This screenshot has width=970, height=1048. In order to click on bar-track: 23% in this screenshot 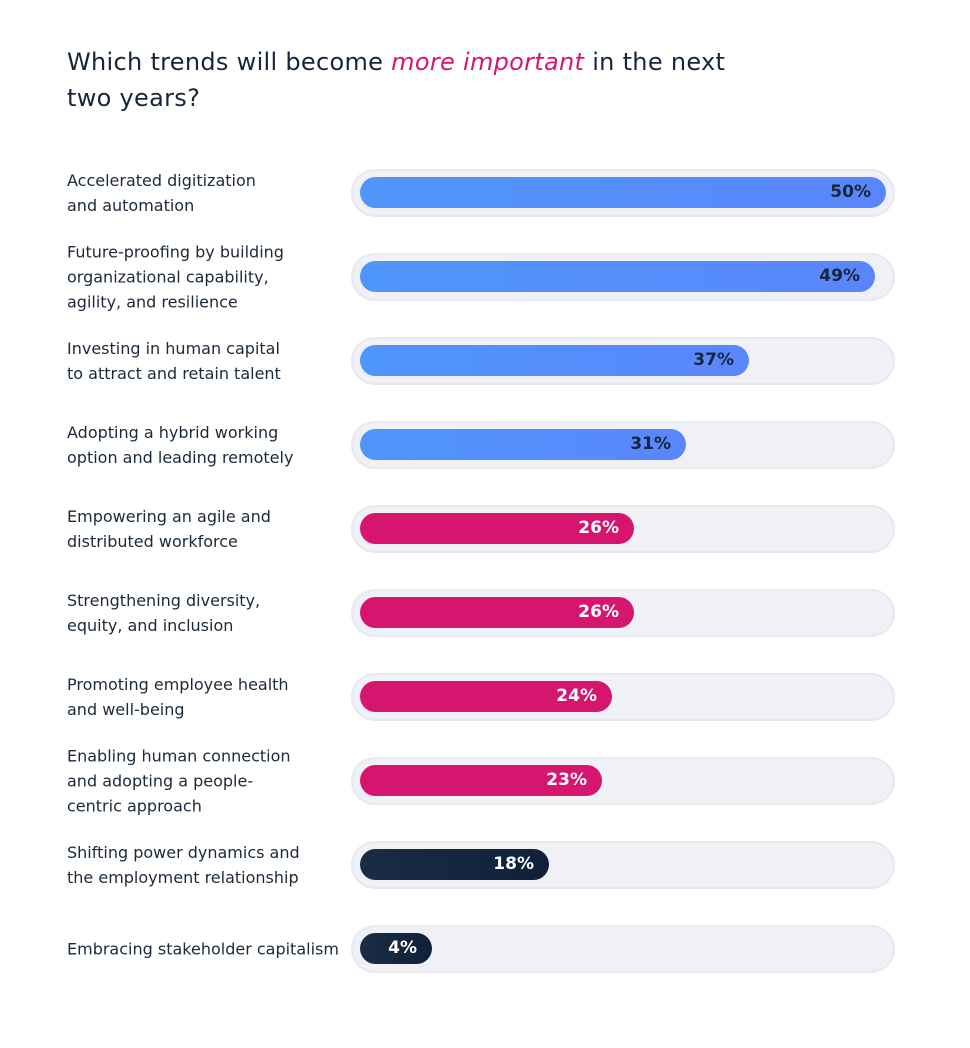, I will do `click(623, 781)`.